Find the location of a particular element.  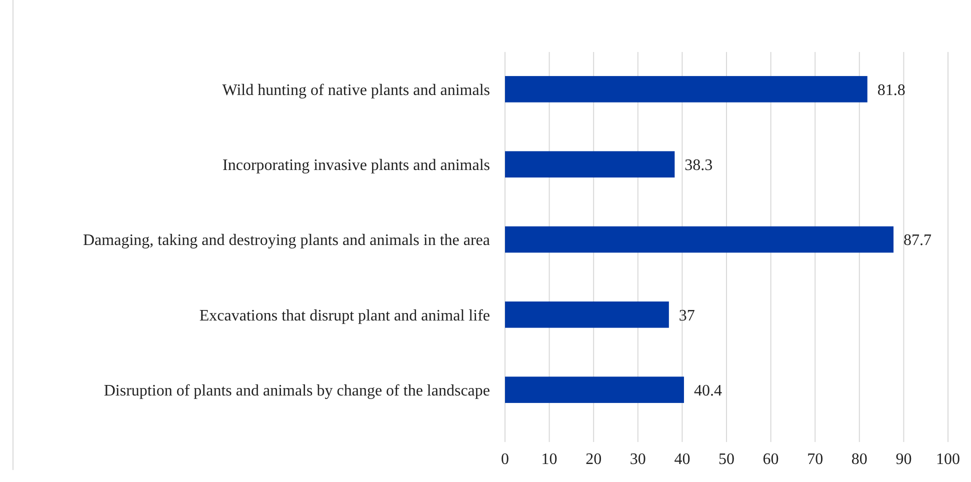

y-tick-label: Excavations that disrupt plant and animal life is located at coordinates (344, 315).